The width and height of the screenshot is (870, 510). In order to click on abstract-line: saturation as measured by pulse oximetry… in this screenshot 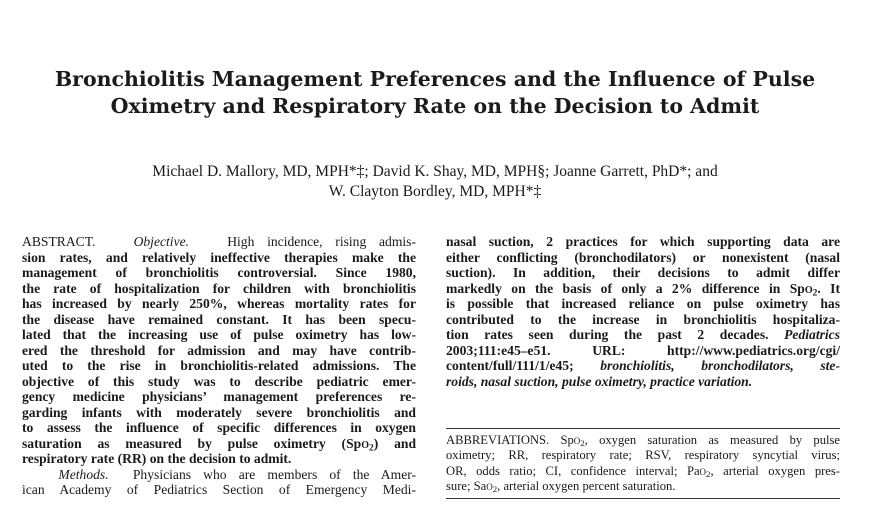, I will do `click(219, 444)`.